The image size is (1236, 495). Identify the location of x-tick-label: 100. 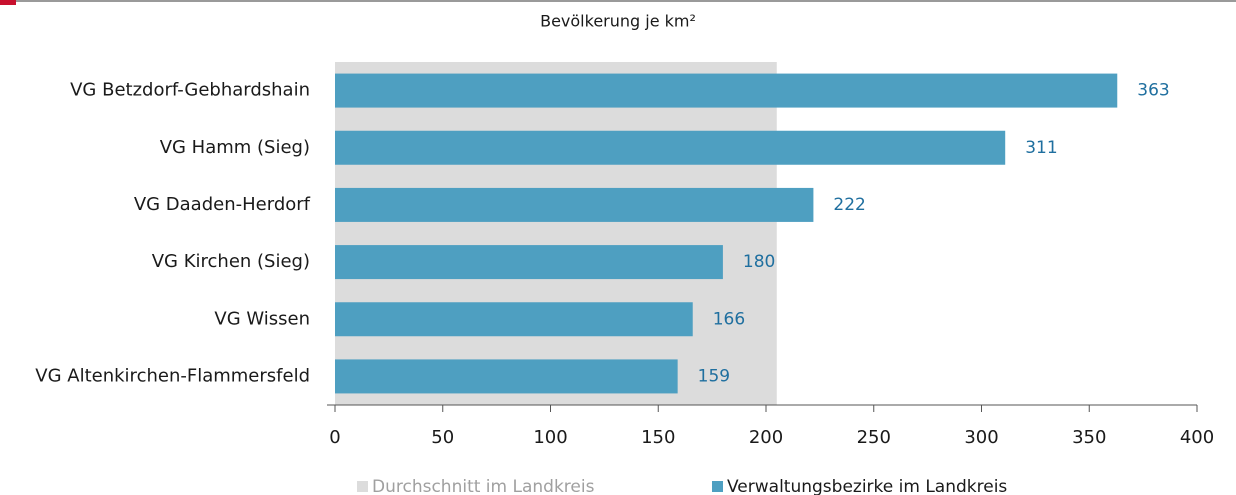
(550, 437).